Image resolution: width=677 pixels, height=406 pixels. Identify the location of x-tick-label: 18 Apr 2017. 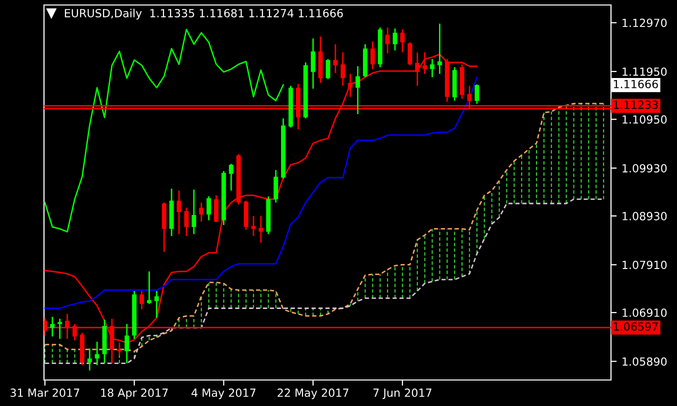
(134, 394).